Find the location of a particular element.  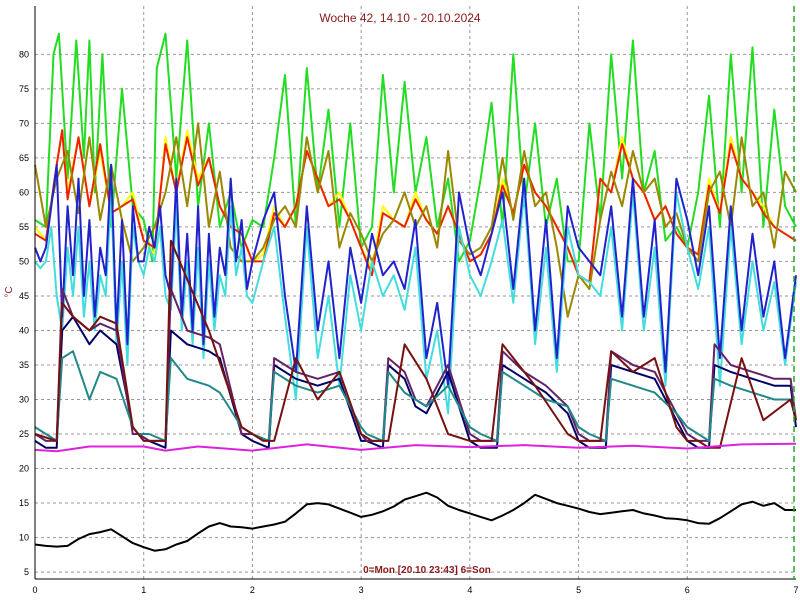

y-tick-label: 55 is located at coordinates (24, 227).